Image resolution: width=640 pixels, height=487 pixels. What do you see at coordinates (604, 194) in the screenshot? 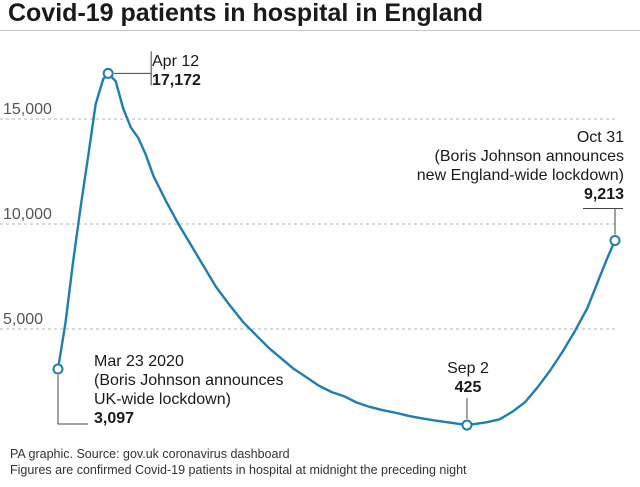
I see `annotation-value: 9,213` at bounding box center [604, 194].